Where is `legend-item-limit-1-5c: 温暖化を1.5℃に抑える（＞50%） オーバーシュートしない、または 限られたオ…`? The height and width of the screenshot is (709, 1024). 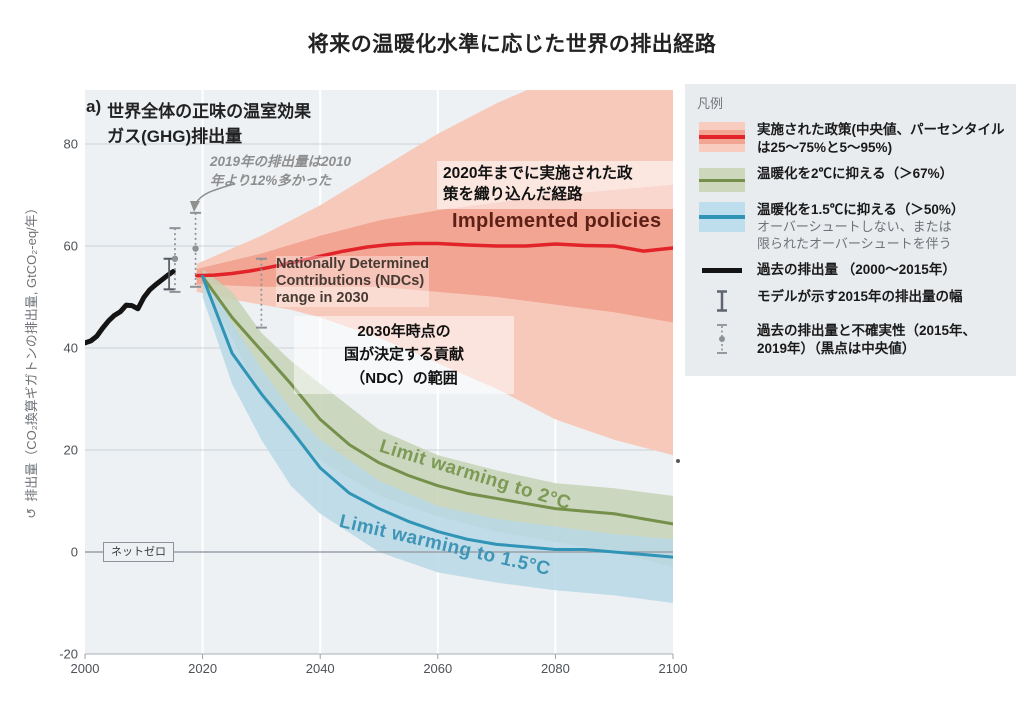
legend-item-limit-1-5c: 温暖化を1.5℃に抑える（＞50%） オーバーシュートしない、または 限られたオ… is located at coordinates (851, 226).